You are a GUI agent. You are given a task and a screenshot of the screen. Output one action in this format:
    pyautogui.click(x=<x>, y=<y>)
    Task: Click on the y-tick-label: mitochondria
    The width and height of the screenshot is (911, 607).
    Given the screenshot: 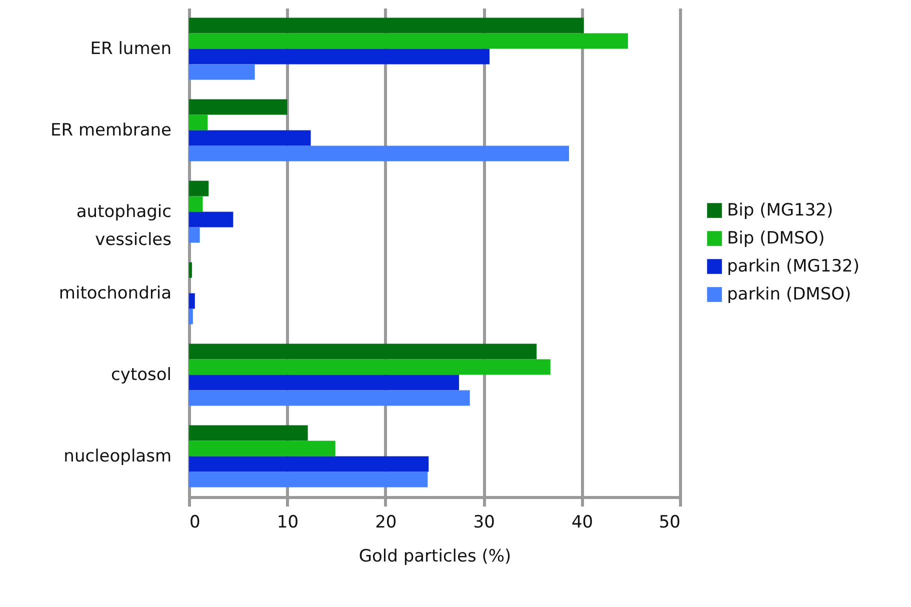 What is the action you would take?
    pyautogui.click(x=115, y=293)
    